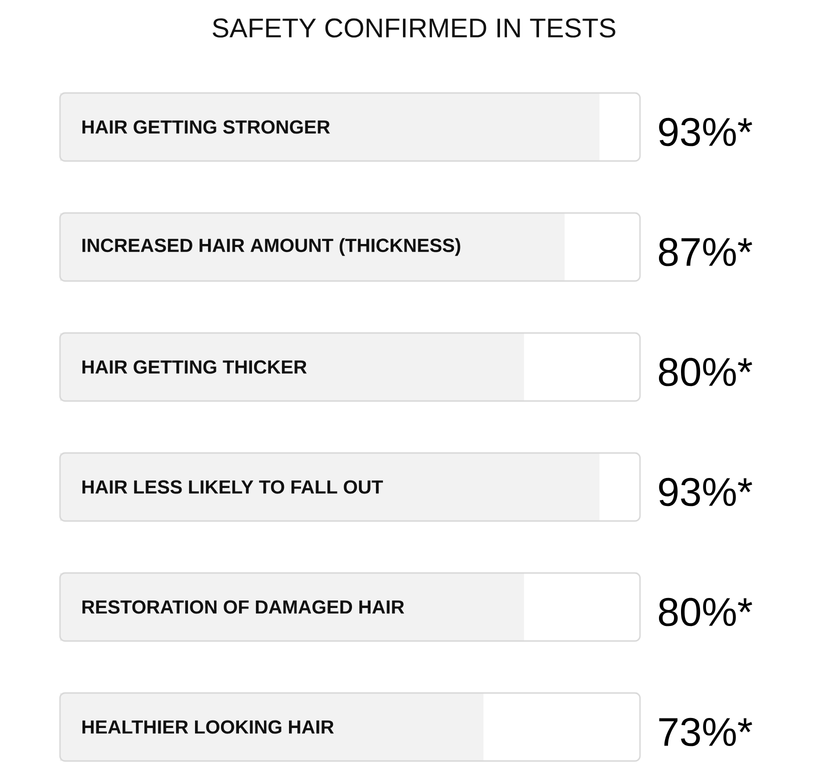 Image resolution: width=828 pixels, height=774 pixels. I want to click on y-tick-label: HAIR GETTING THICKER, so click(194, 367).